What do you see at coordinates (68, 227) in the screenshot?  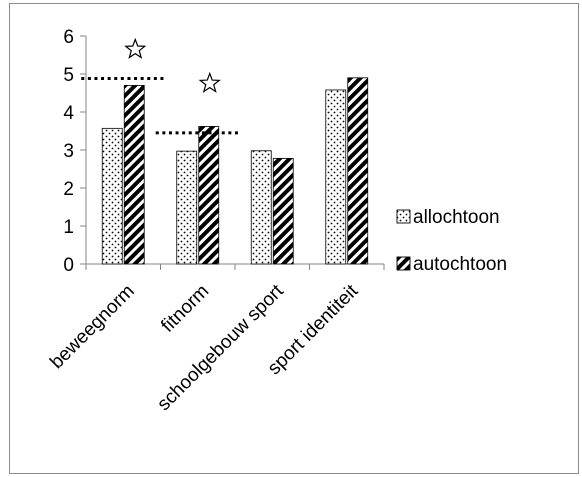 I see `y-tick-label: 1` at bounding box center [68, 227].